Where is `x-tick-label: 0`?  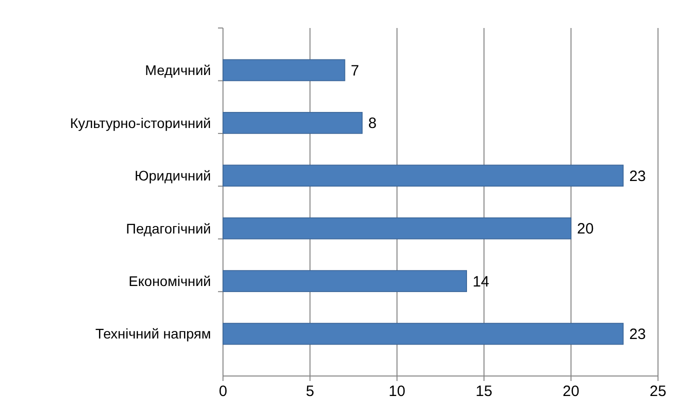
x-tick-label: 0 is located at coordinates (223, 391).